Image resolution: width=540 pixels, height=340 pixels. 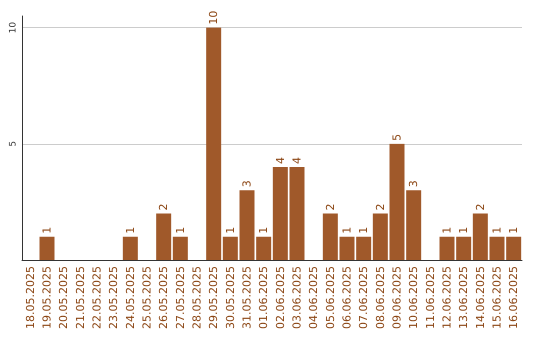 I want to click on x-tick-label: 16.06.2025, so click(x=513, y=298).